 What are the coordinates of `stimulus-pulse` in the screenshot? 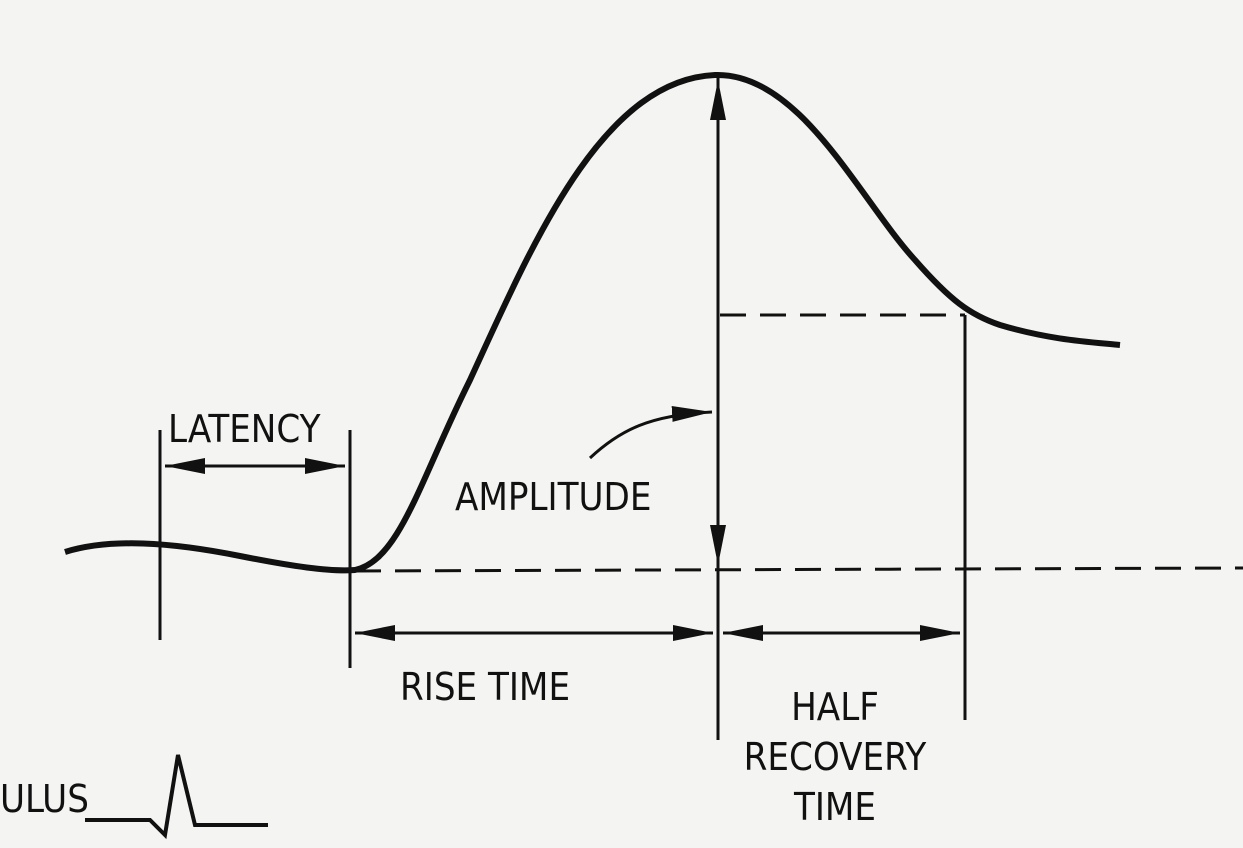 It's located at (176, 797).